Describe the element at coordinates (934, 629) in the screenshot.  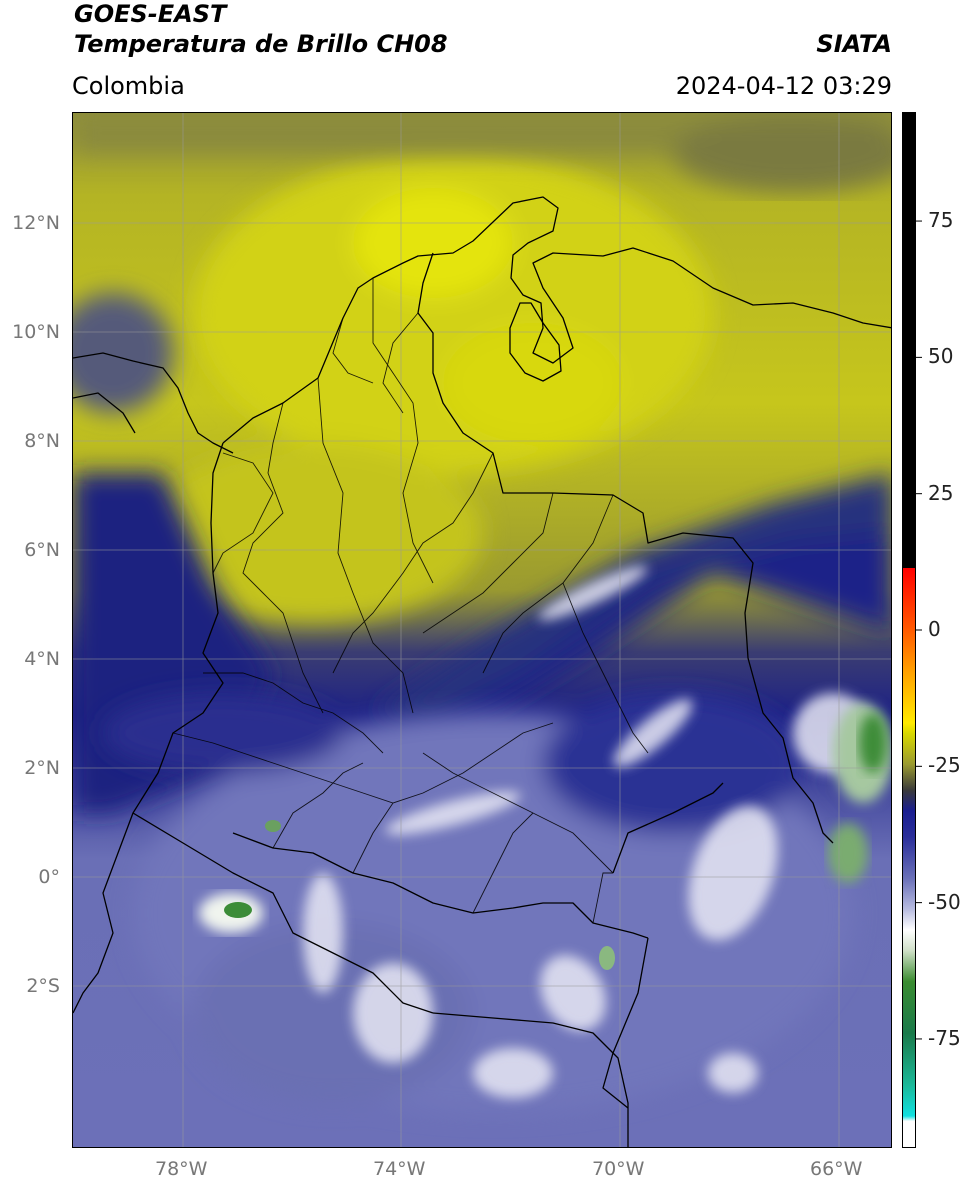
I see `colorbar-tick-label: 0` at that location.